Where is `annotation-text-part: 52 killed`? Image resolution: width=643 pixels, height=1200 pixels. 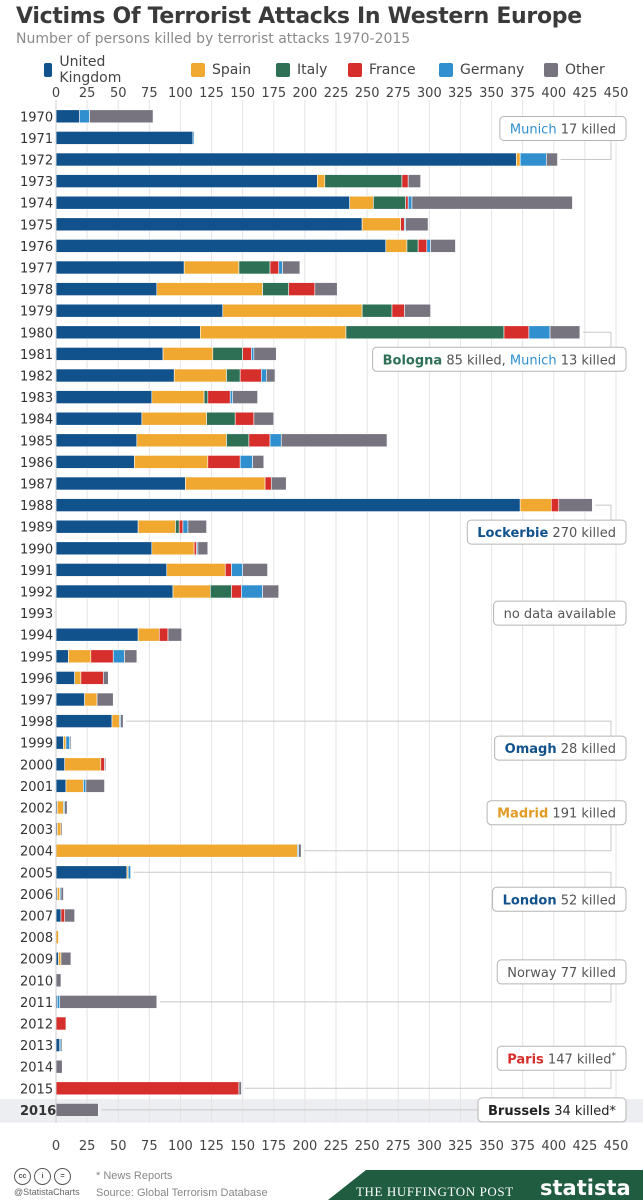
annotation-text-part: 52 killed is located at coordinates (586, 900).